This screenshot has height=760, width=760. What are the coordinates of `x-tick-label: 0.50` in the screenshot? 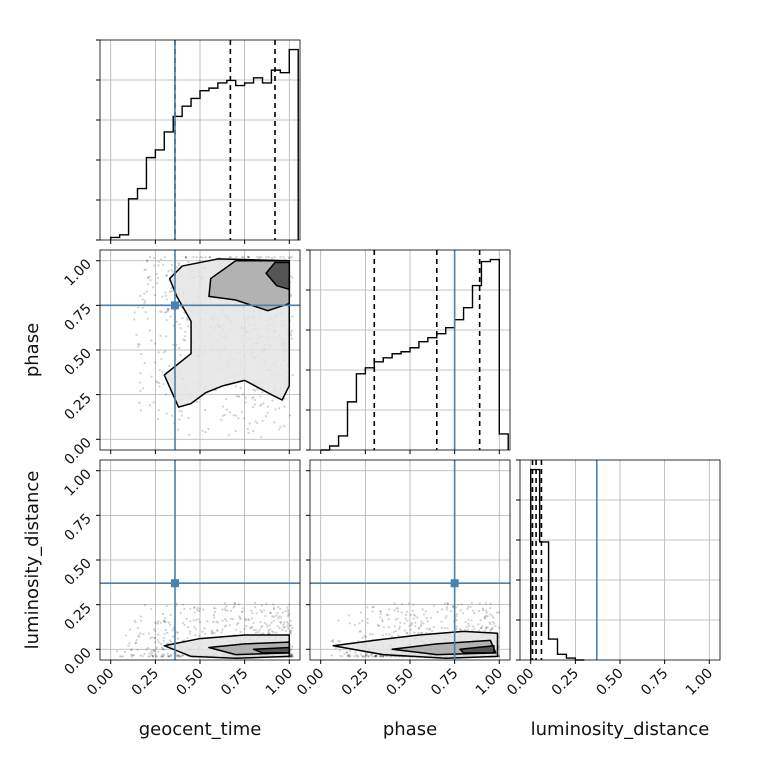 It's located at (399, 682).